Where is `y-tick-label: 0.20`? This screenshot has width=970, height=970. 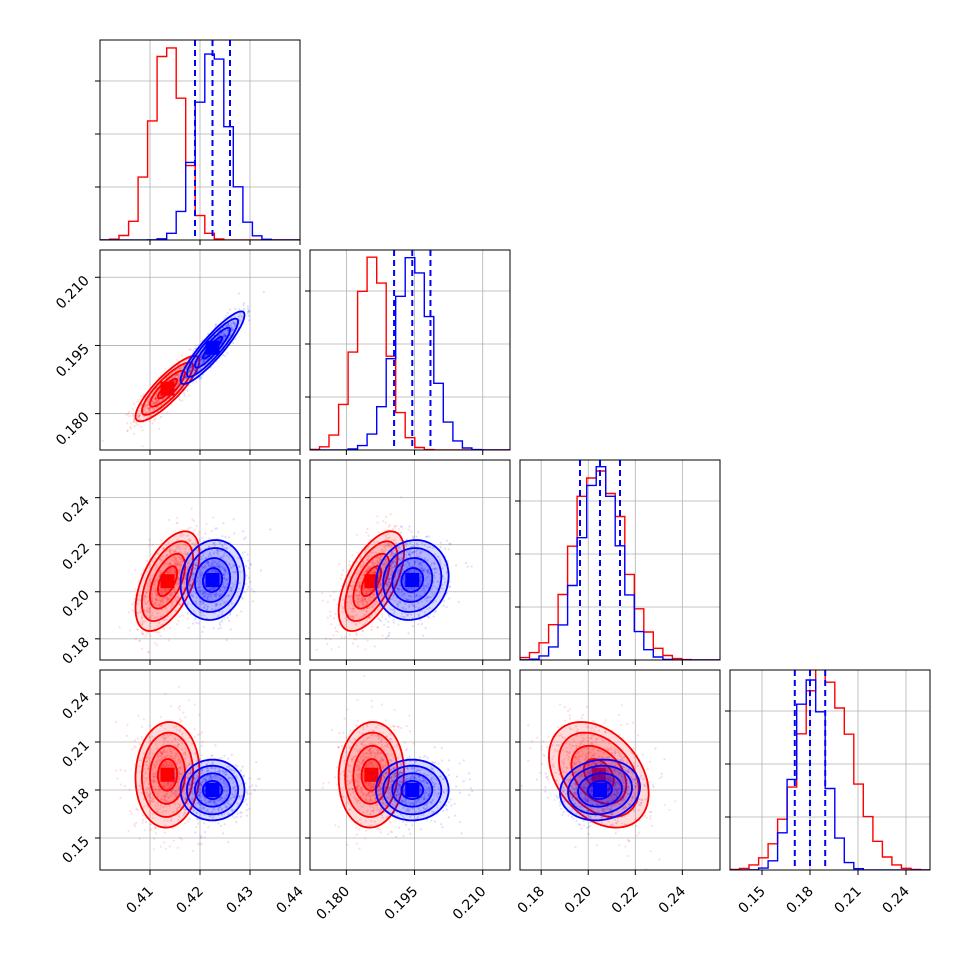 y-tick-label: 0.20 is located at coordinates (75, 603).